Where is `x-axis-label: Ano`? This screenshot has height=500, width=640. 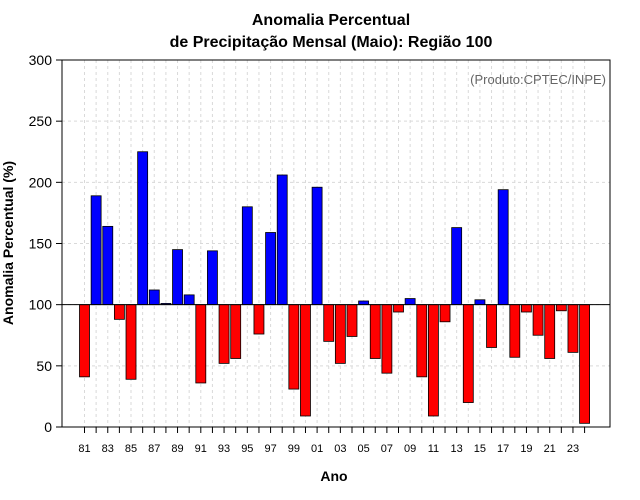 x-axis-label: Ano is located at coordinates (333, 476).